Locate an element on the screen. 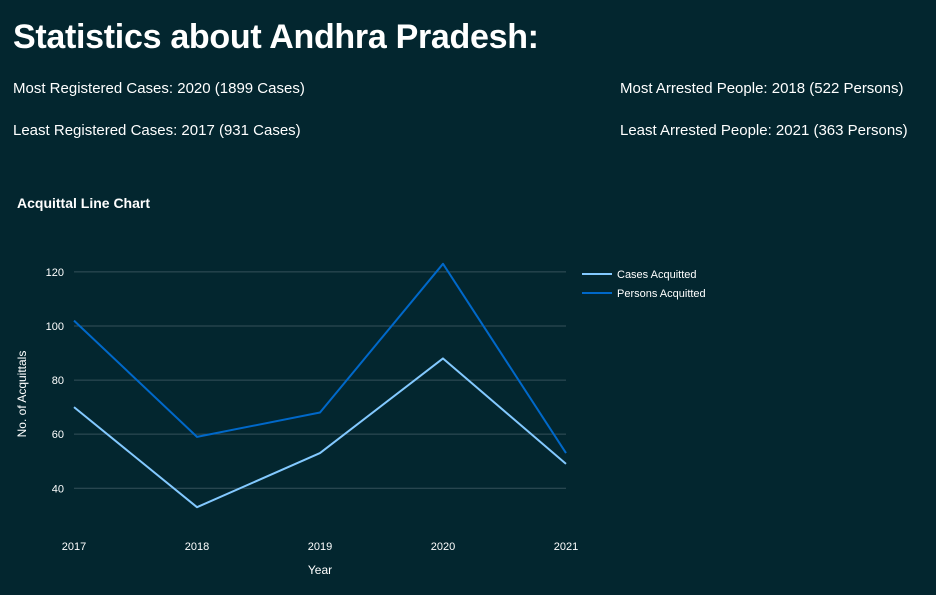 Image resolution: width=936 pixels, height=595 pixels. y-tick-label: 120 is located at coordinates (55, 273).